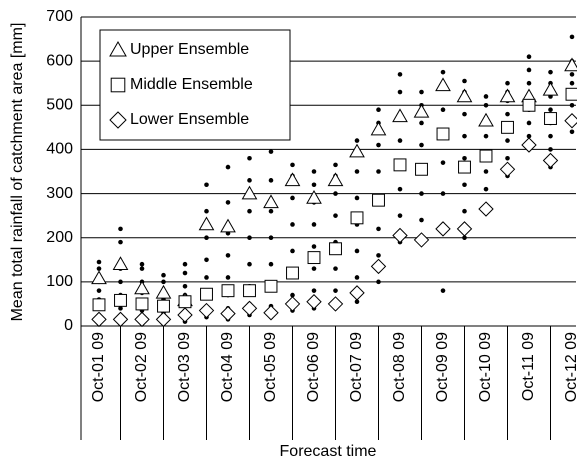 Image resolution: width=577 pixels, height=463 pixels. What do you see at coordinates (141, 367) in the screenshot?
I see `x-tick-label: Oct-02 09` at bounding box center [141, 367].